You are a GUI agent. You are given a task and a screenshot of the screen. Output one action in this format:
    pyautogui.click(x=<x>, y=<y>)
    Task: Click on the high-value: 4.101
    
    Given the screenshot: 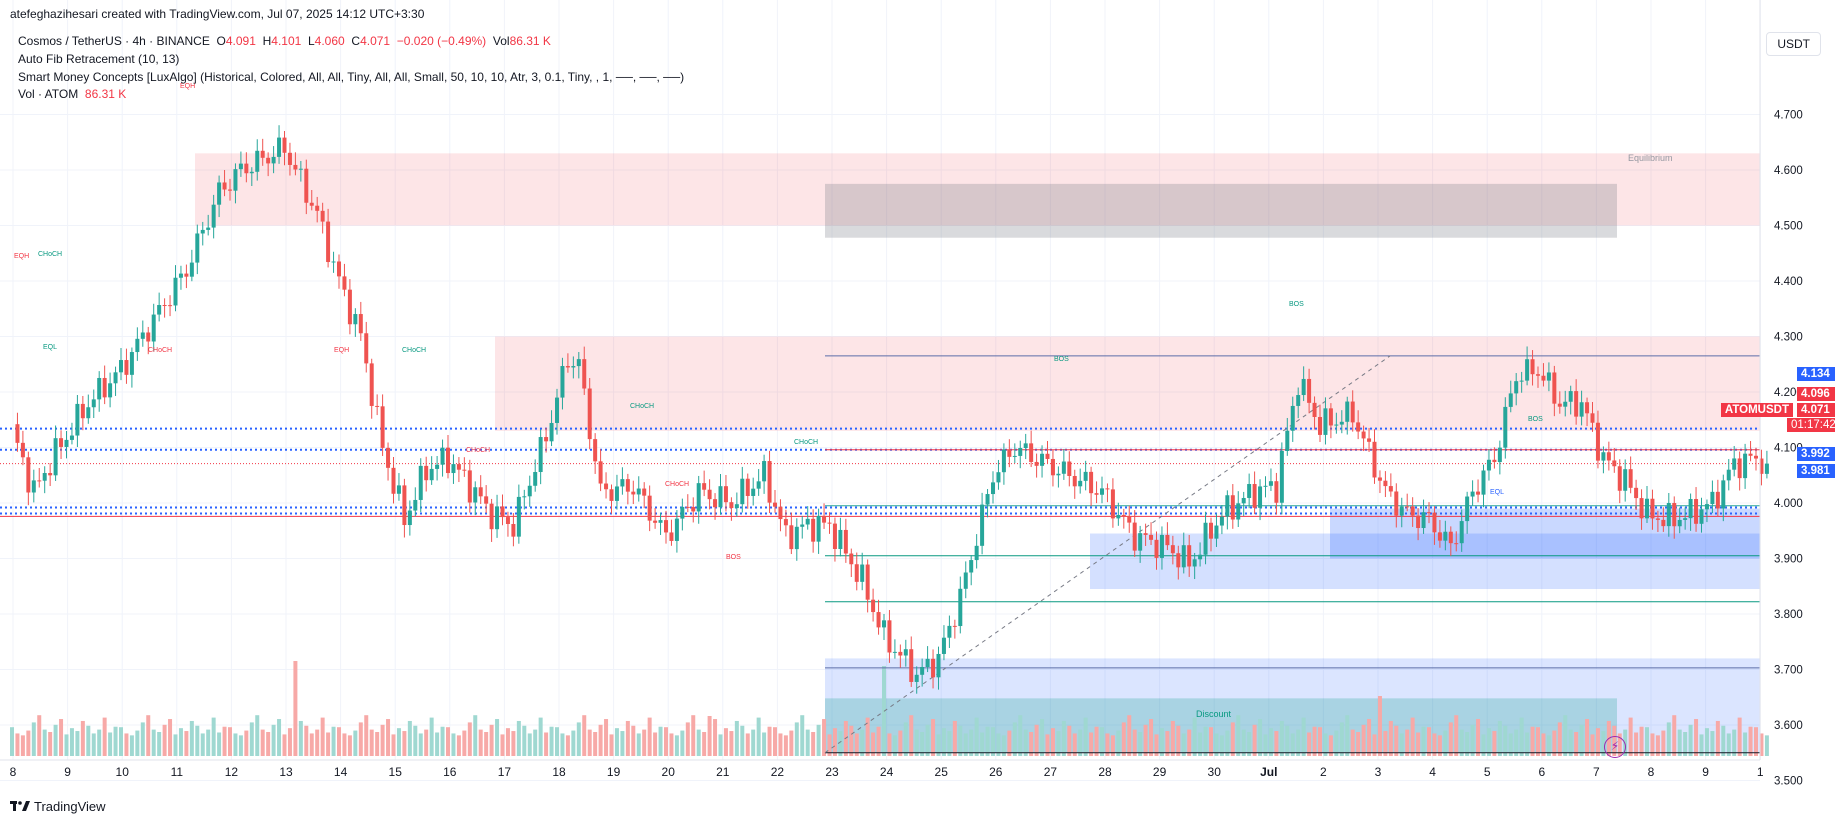 What is the action you would take?
    pyautogui.click(x=286, y=41)
    